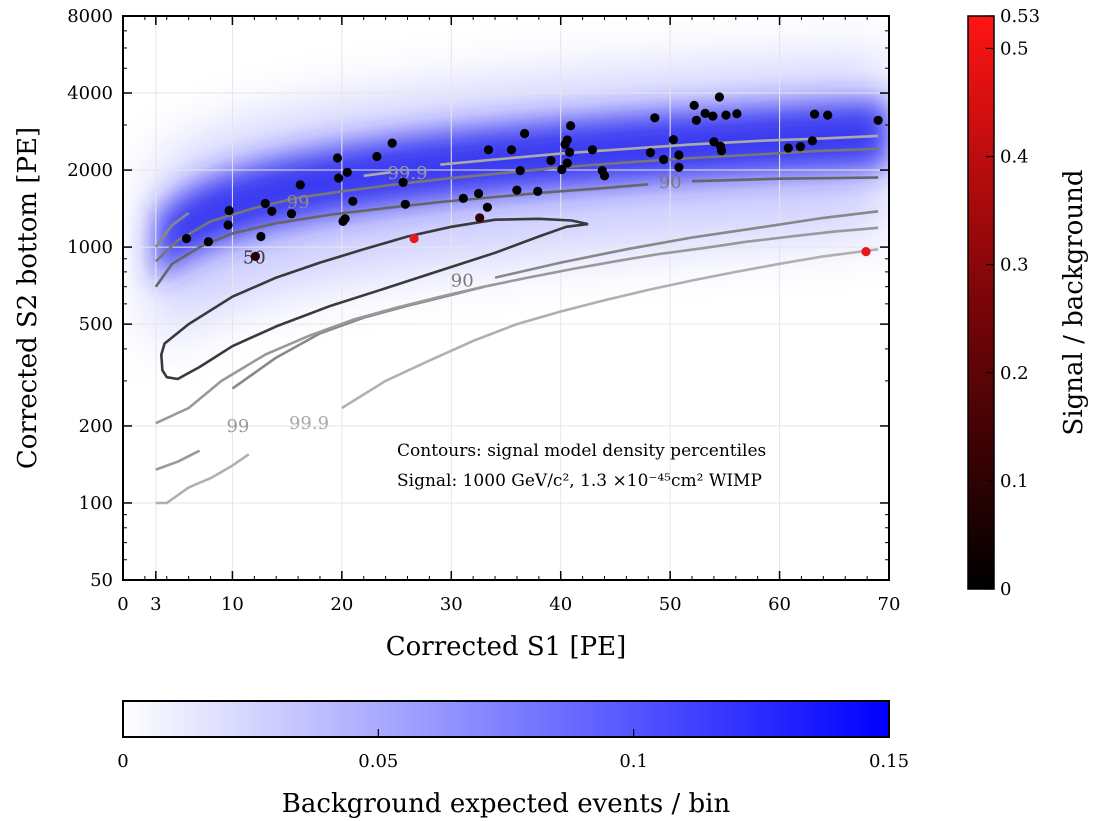  I want to click on x-tick-label: 30, so click(451, 604).